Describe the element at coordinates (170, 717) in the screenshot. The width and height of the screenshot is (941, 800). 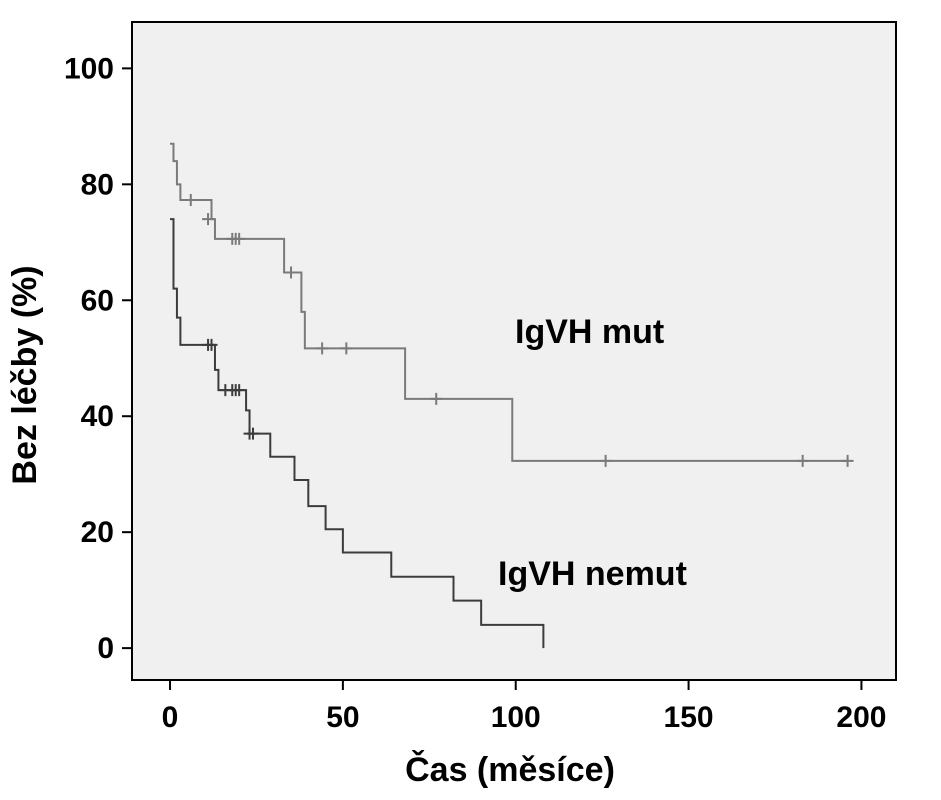
I see `x-tick-label: 0` at that location.